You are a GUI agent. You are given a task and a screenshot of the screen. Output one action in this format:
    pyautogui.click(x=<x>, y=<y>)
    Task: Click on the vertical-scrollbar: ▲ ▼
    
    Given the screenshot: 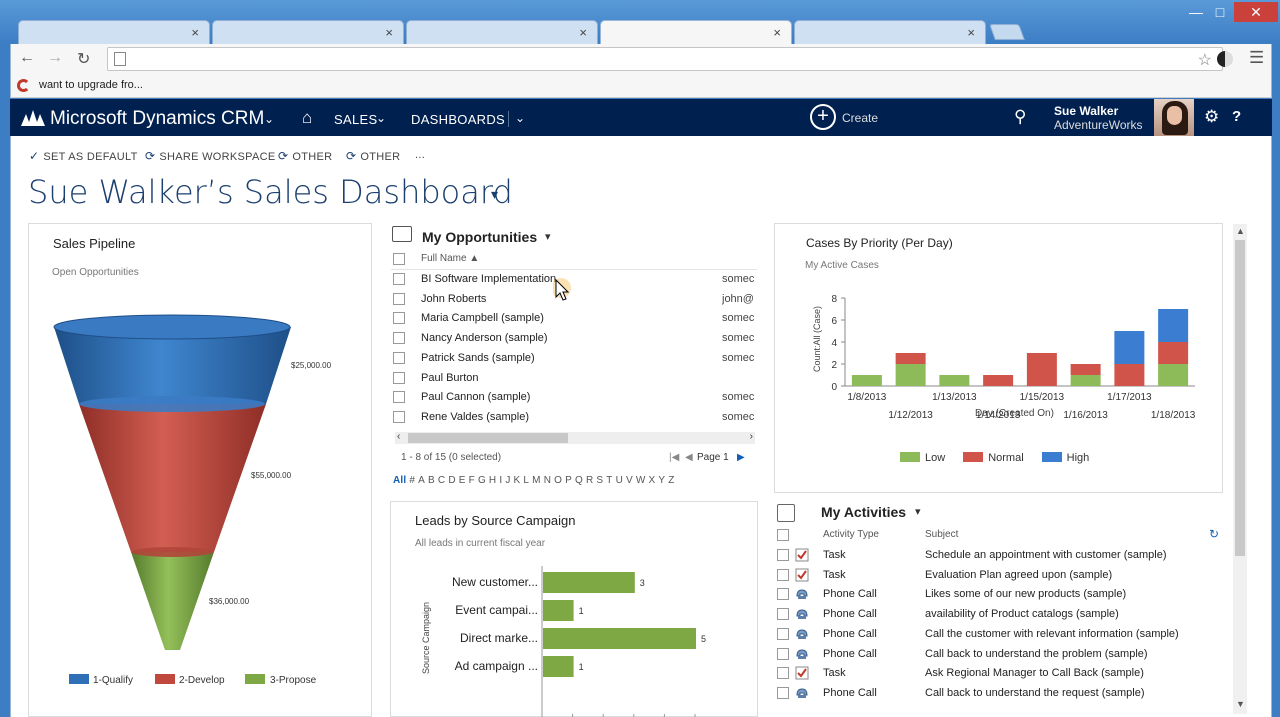 What is the action you would take?
    pyautogui.click(x=1240, y=469)
    